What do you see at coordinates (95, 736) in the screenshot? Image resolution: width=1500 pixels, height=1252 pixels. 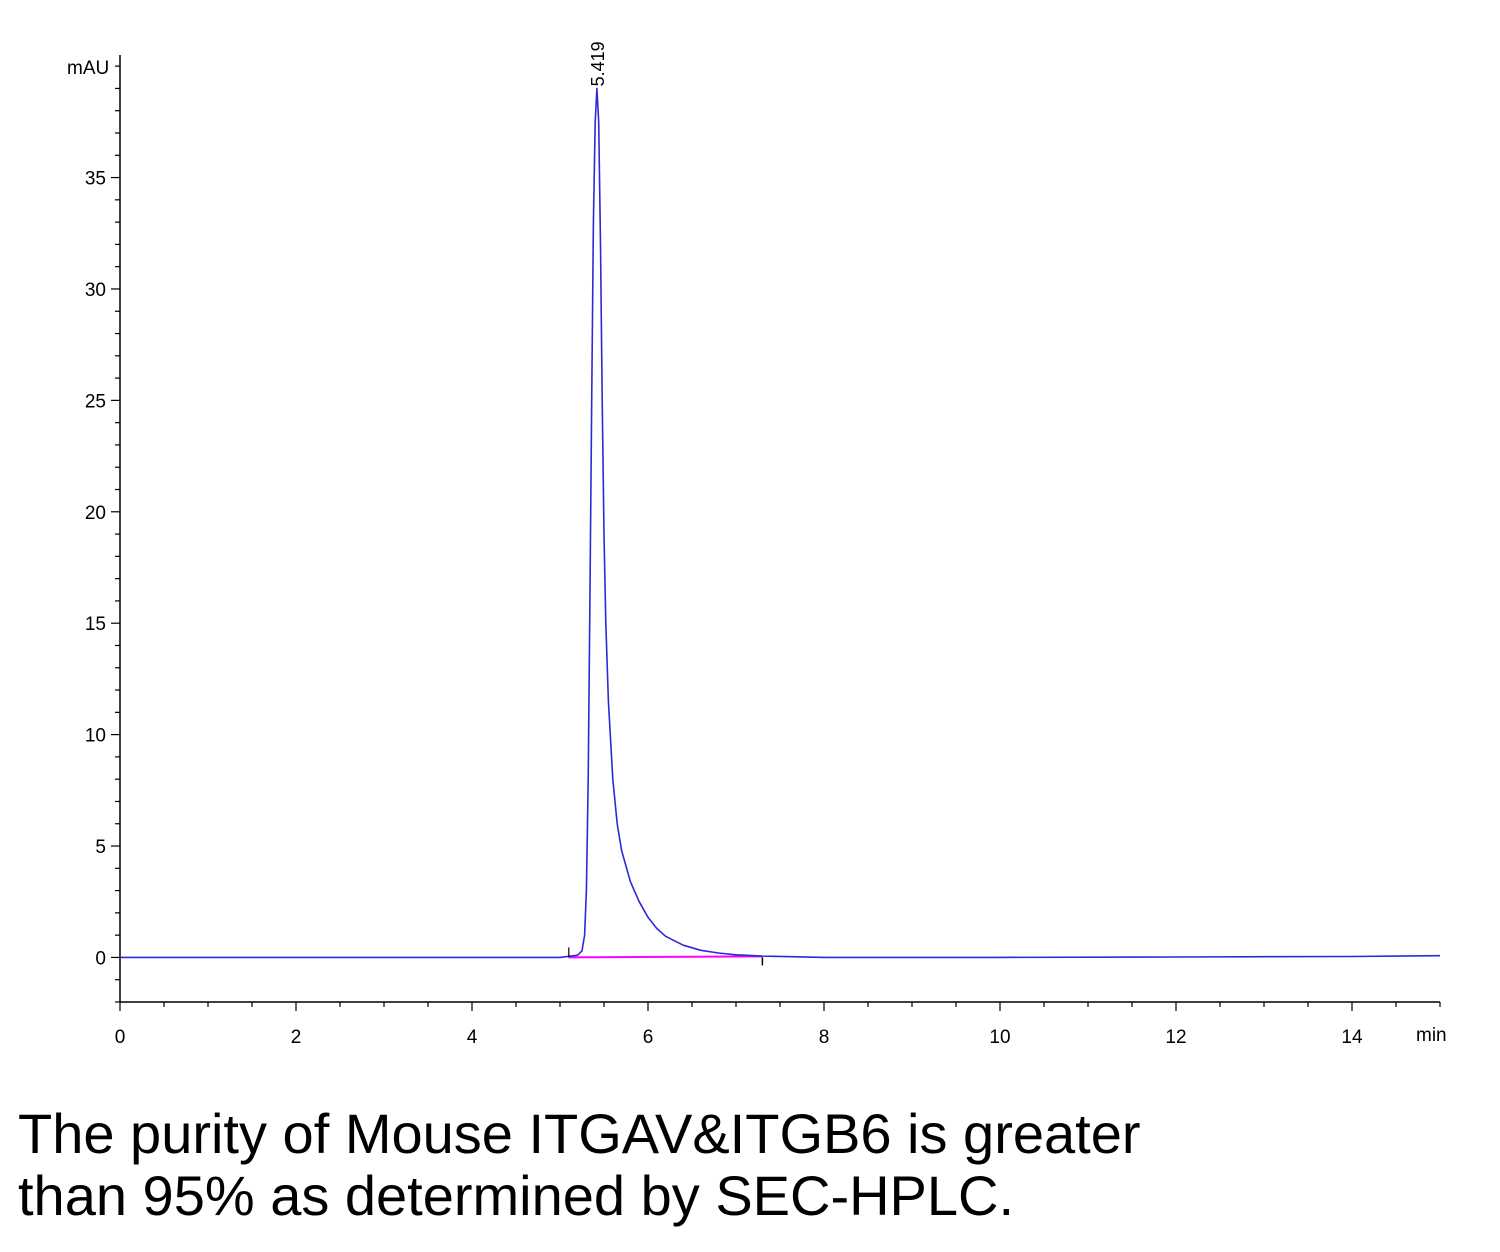 I see `y-tick-label: 10` at bounding box center [95, 736].